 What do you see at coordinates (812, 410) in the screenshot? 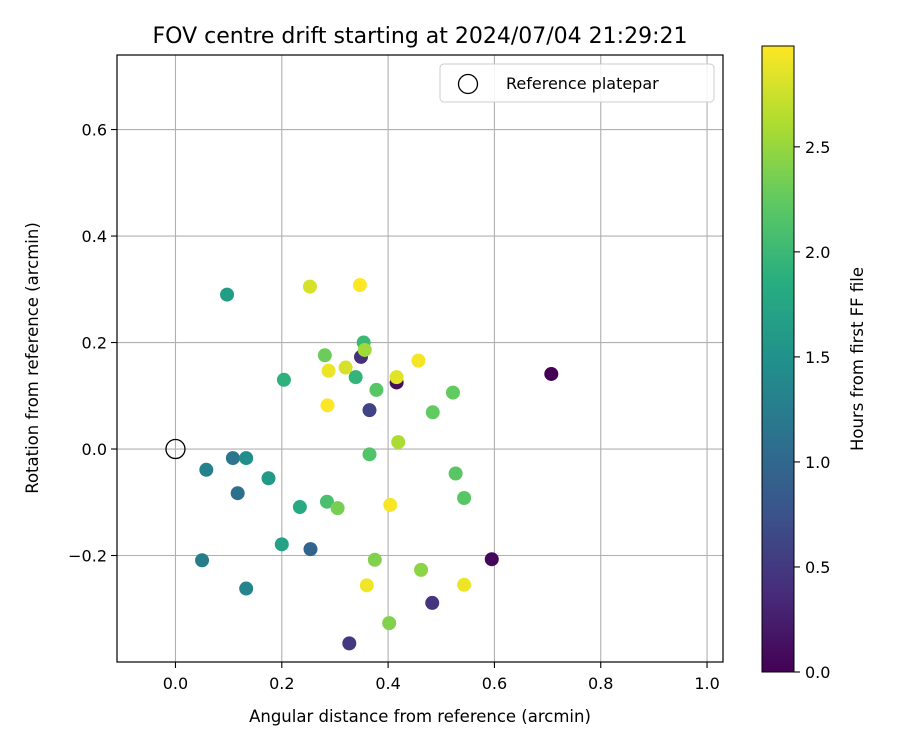
I see `colorbar-ticks: 0.0 0.5 1.0 1.5 2.0 2.5` at bounding box center [812, 410].